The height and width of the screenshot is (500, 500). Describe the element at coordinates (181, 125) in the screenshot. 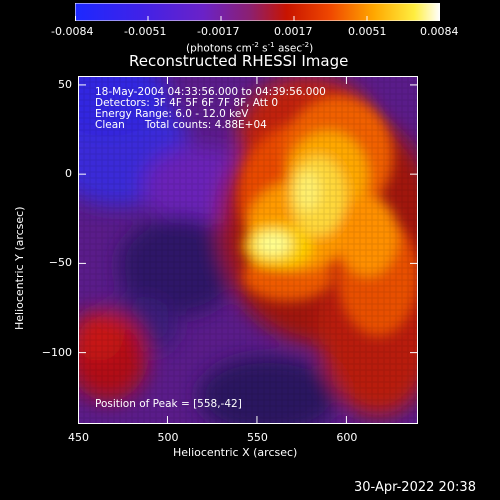

I see `annotation-clean-counts: Clean Total counts: 4.88E+04` at that location.